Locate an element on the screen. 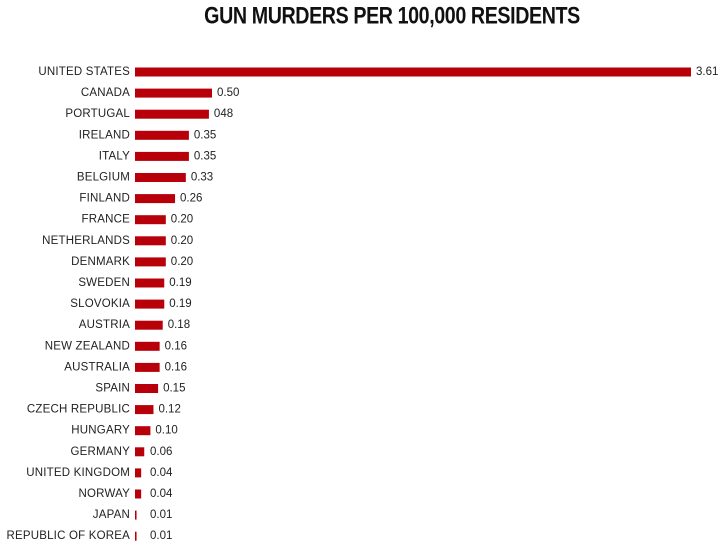 The width and height of the screenshot is (725, 559). value-label: 3.61 is located at coordinates (707, 72).